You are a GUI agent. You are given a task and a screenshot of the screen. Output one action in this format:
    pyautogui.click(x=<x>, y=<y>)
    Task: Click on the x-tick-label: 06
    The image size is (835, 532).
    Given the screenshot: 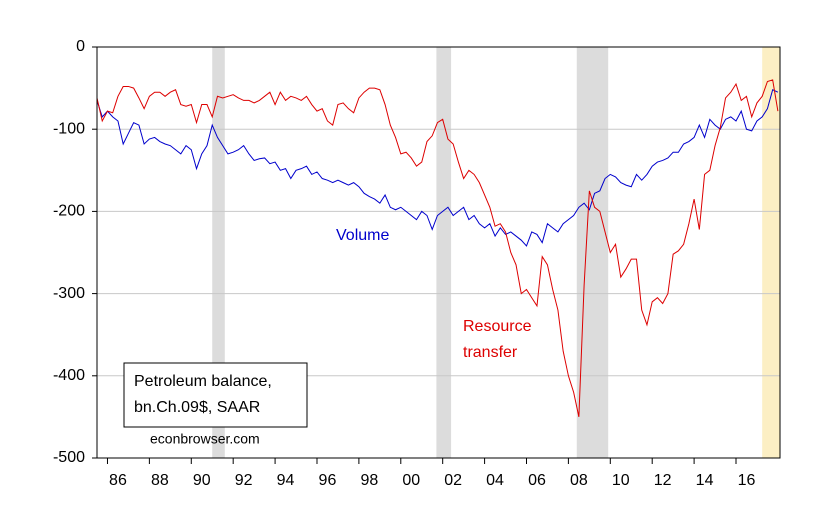 What is the action you would take?
    pyautogui.click(x=537, y=480)
    